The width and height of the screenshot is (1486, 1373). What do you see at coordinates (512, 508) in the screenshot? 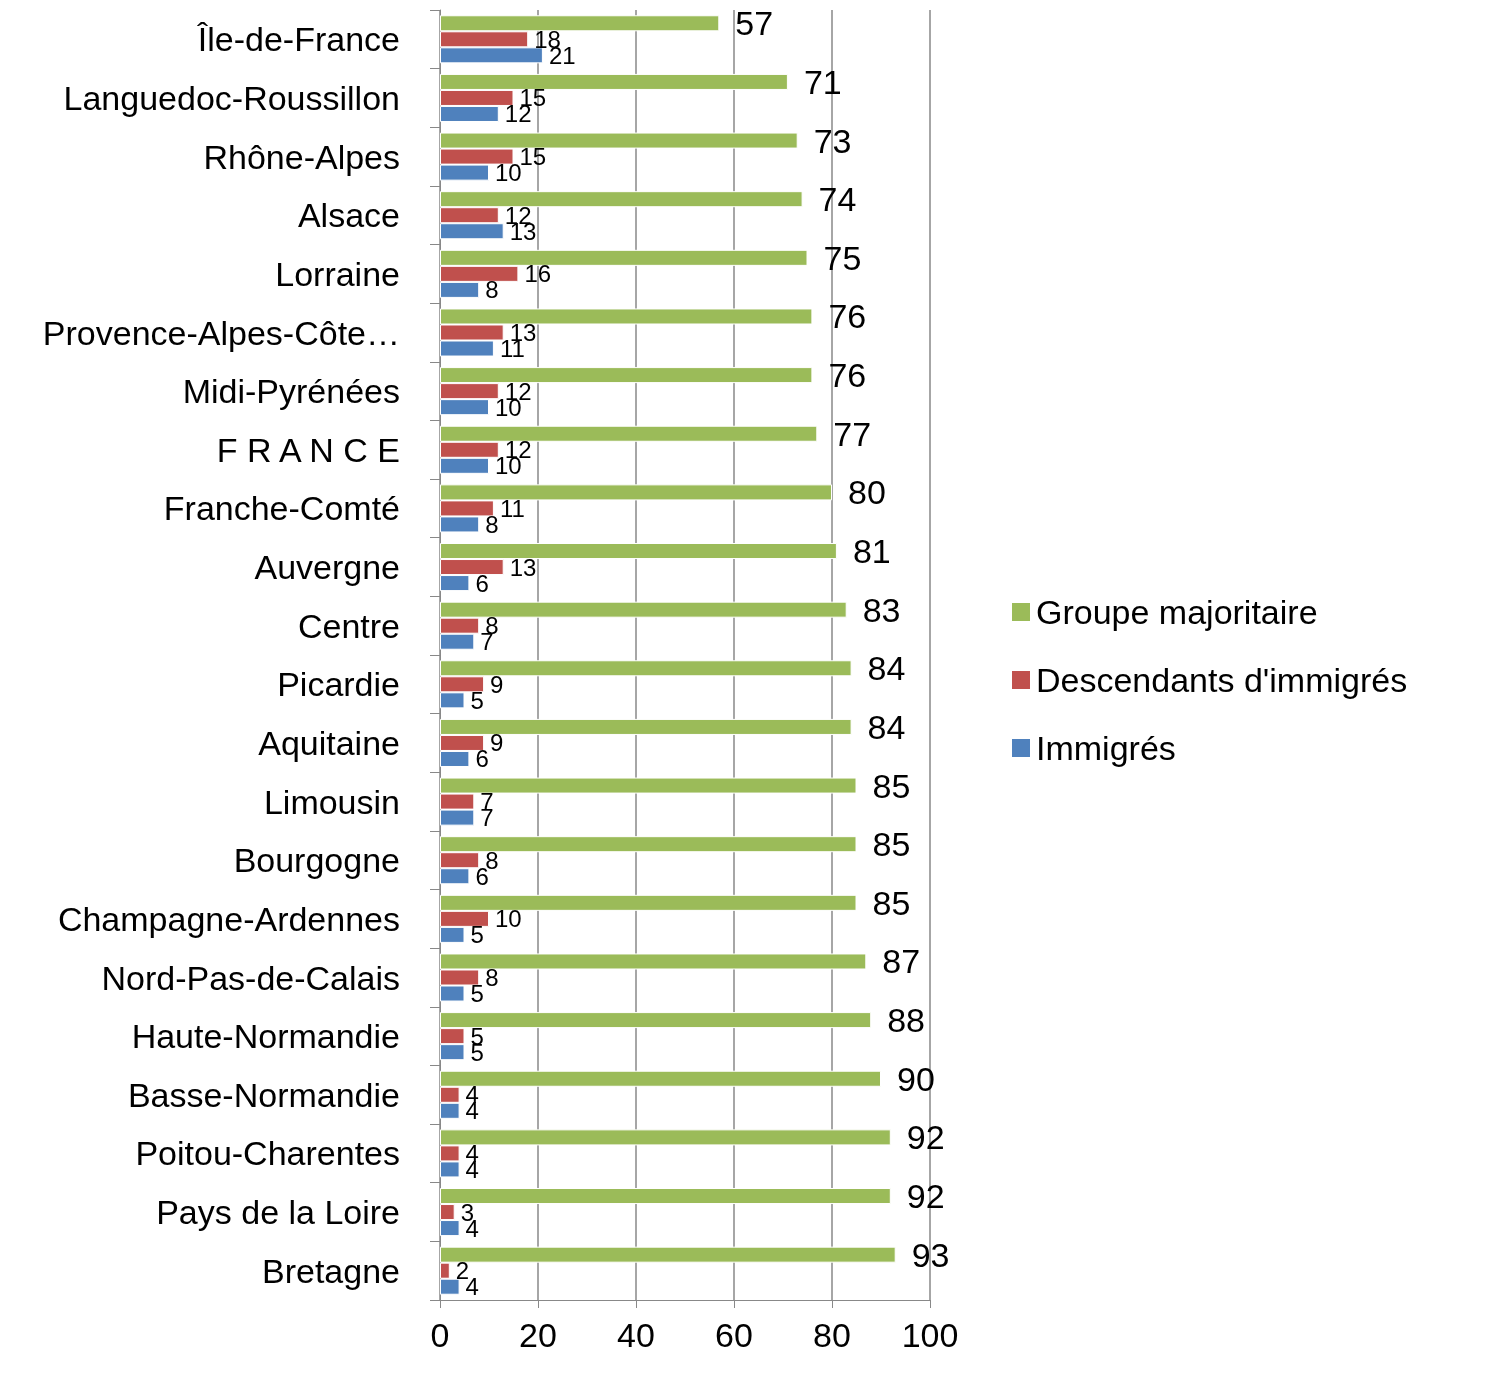
I see `data-label: 11` at bounding box center [512, 508].